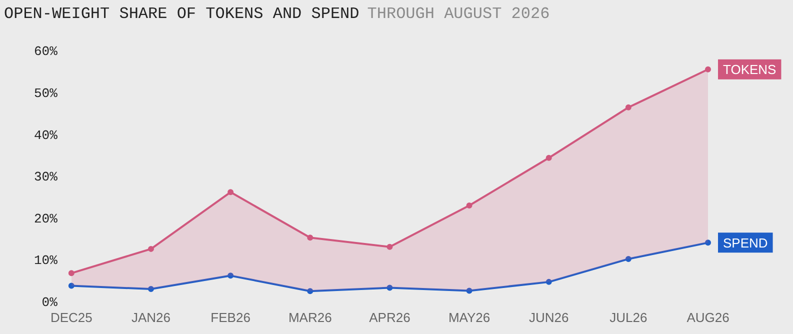 This screenshot has height=334, width=793. What do you see at coordinates (750, 69) in the screenshot?
I see `series-label: TOKENS` at bounding box center [750, 69].